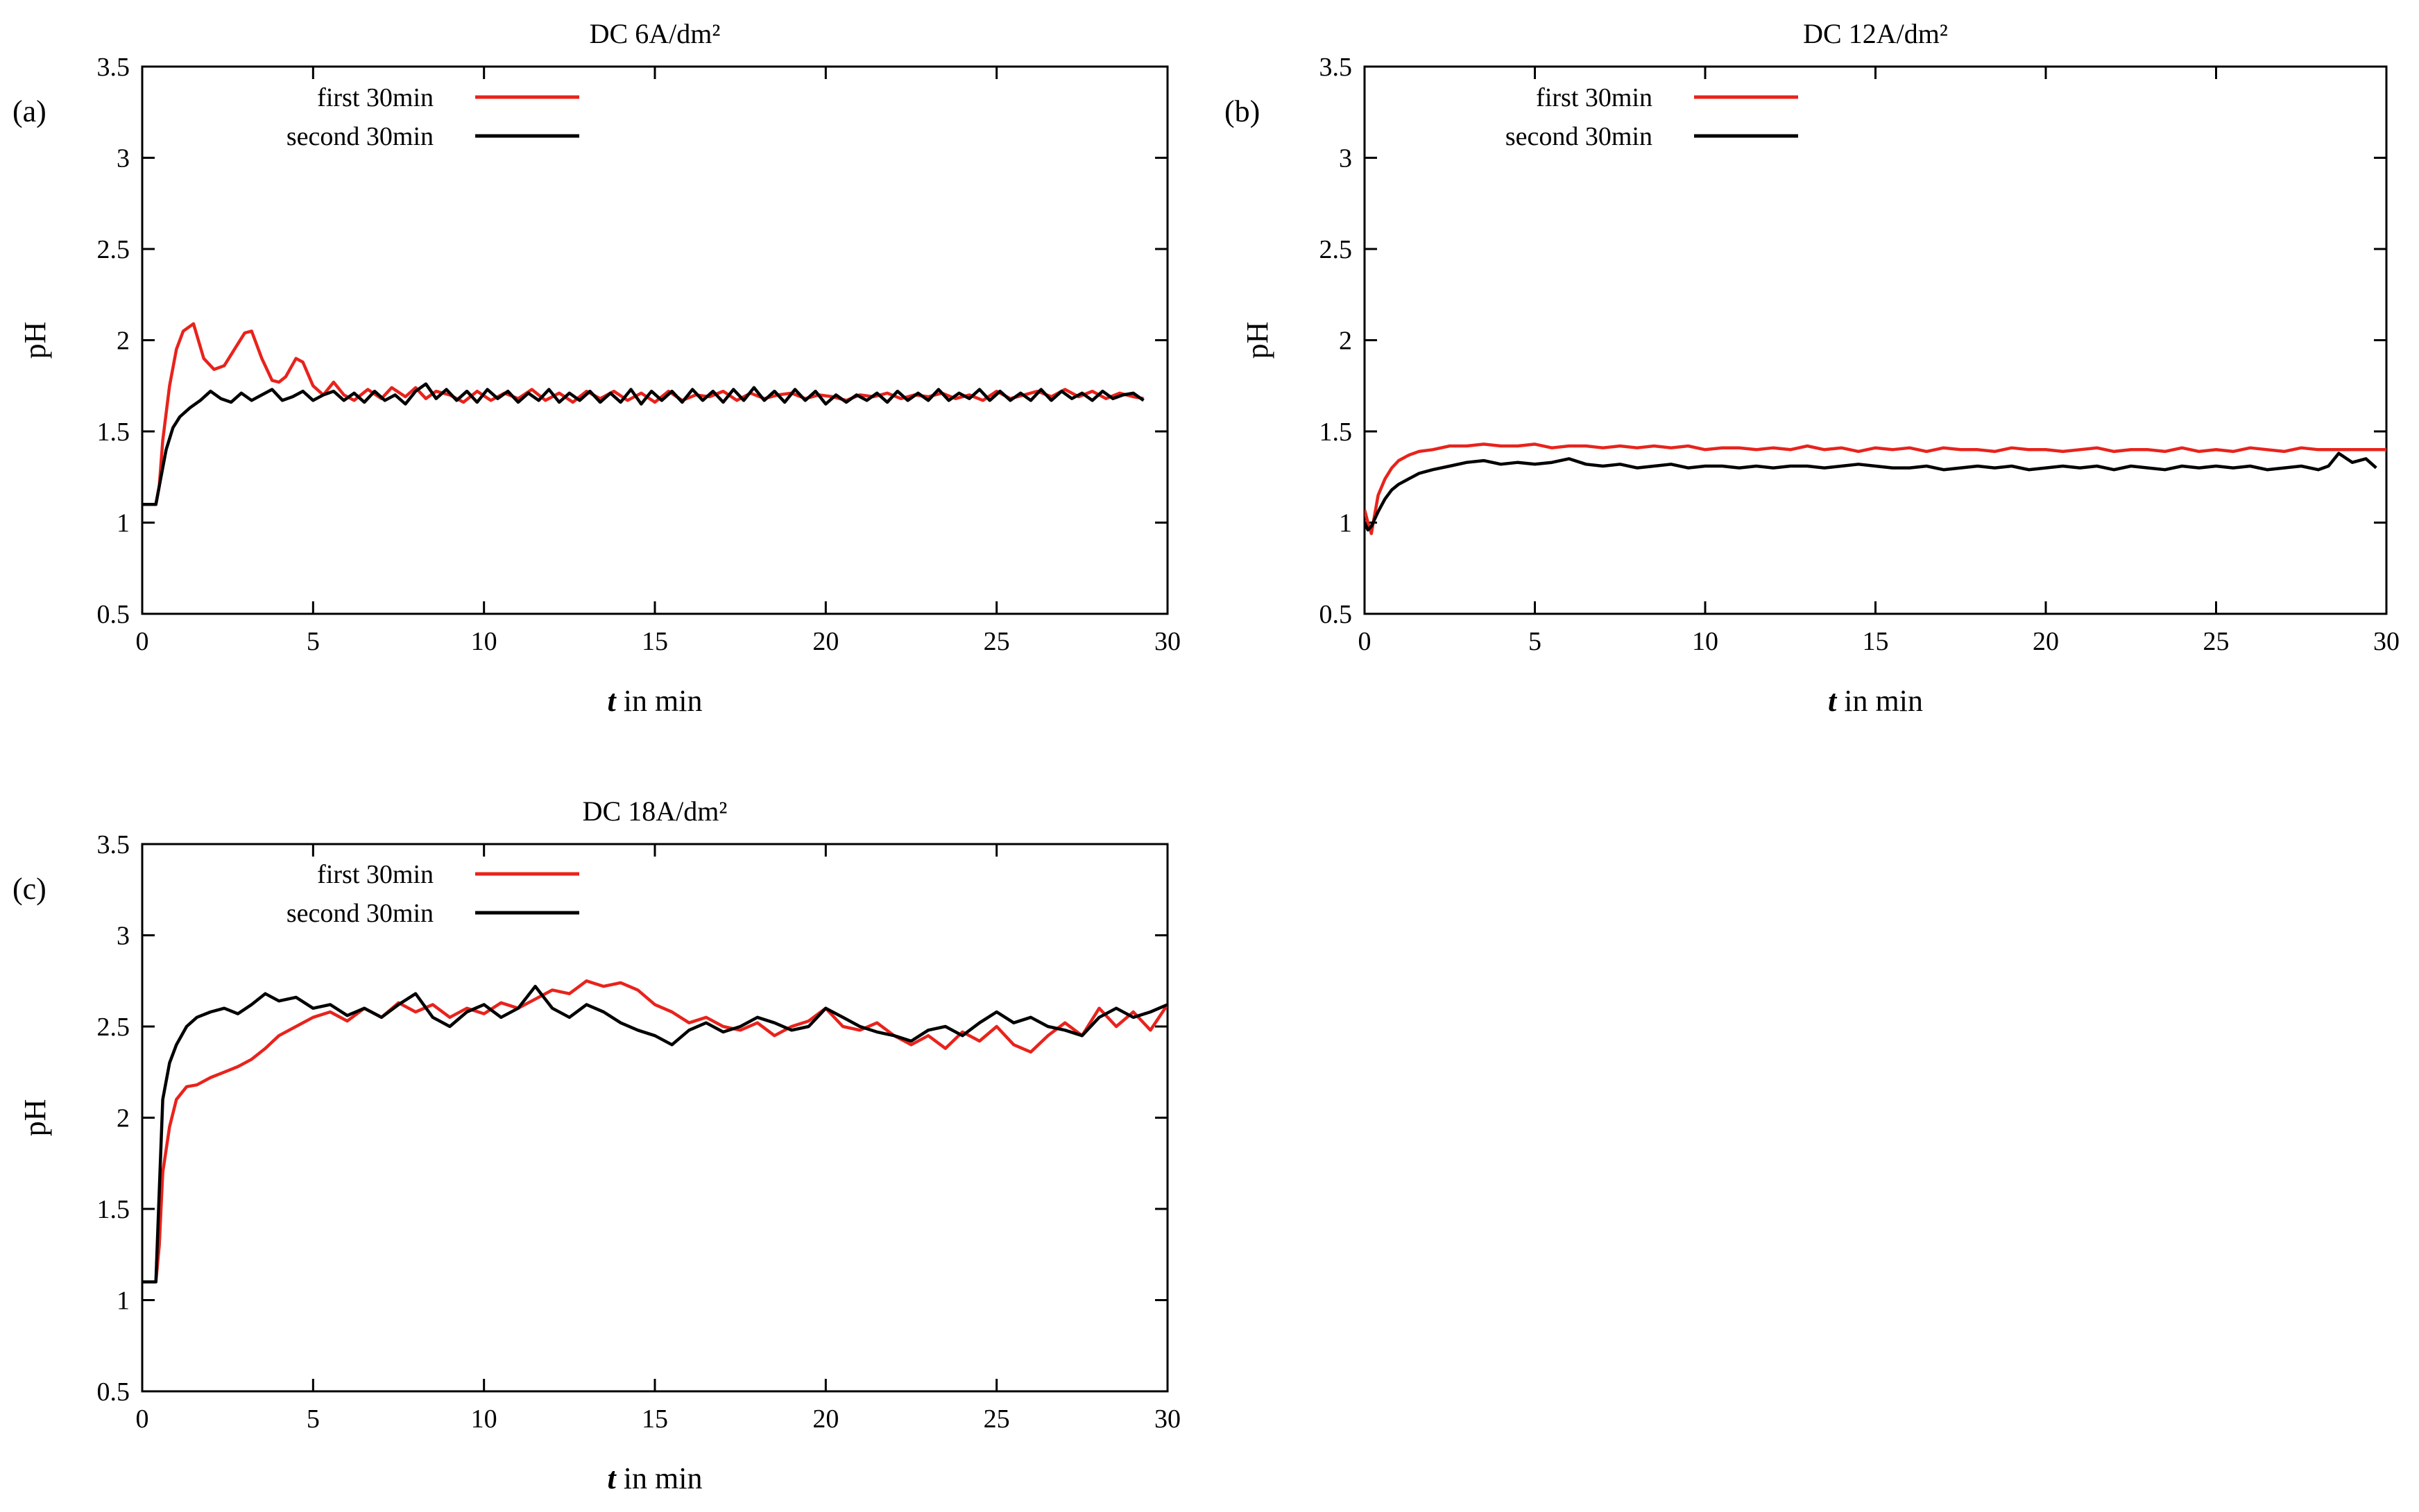 Image resolution: width=2419 pixels, height=1512 pixels. Describe the element at coordinates (1336, 250) in the screenshot. I see `panel-b-ytick-label: 2.5` at that location.